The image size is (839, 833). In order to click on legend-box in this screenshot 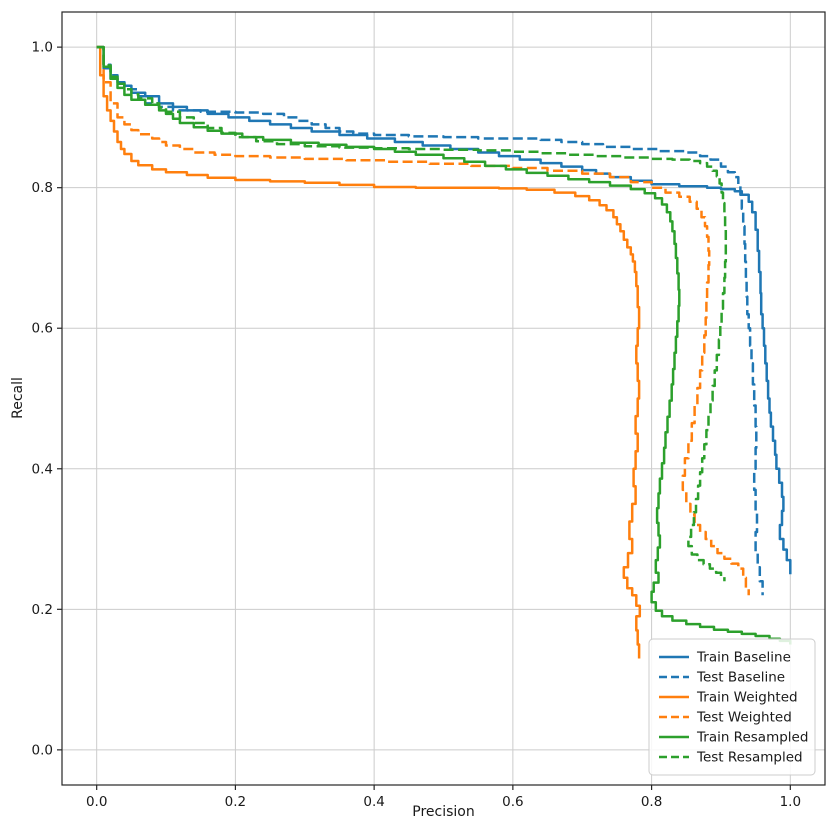, I will do `click(732, 707)`.